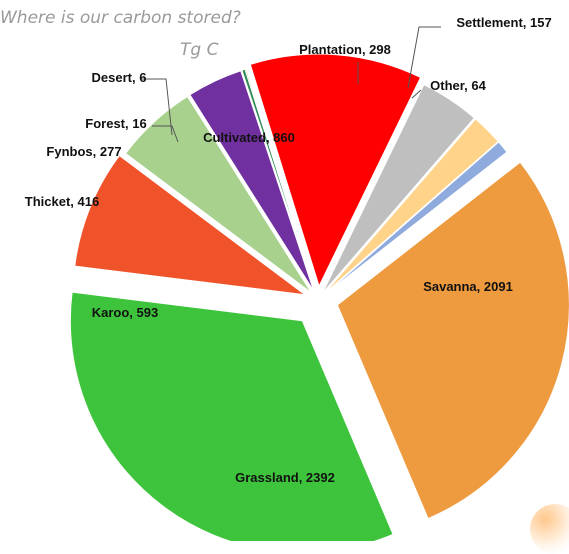  What do you see at coordinates (115, 123) in the screenshot?
I see `slice-label-forest: Forest, 16` at bounding box center [115, 123].